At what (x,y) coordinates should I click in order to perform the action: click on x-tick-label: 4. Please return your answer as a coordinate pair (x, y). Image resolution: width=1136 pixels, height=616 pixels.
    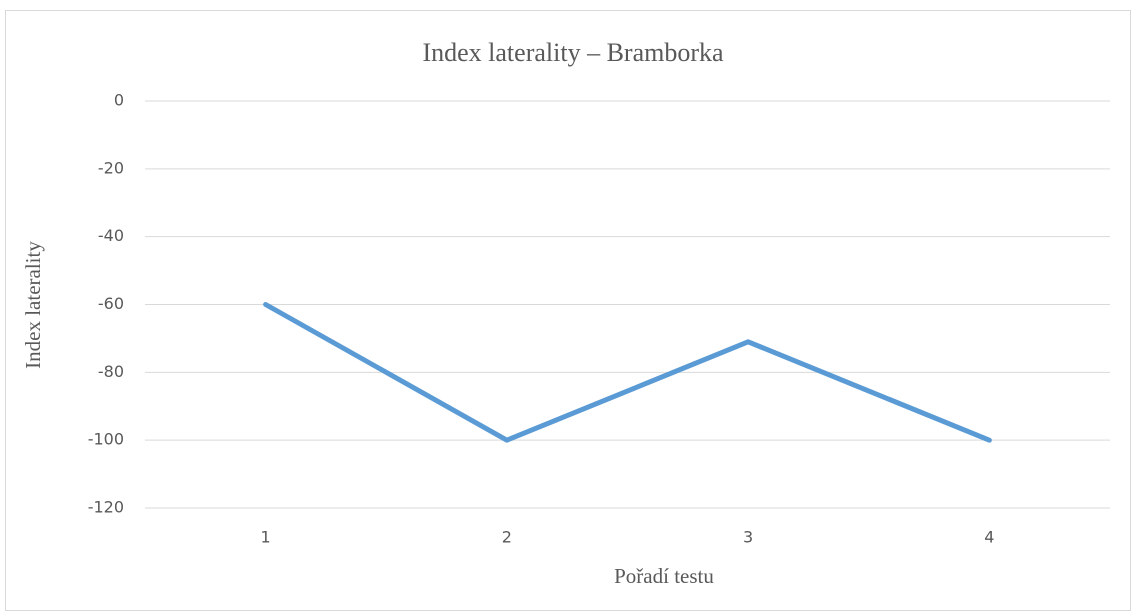
    Looking at the image, I should click on (989, 537).